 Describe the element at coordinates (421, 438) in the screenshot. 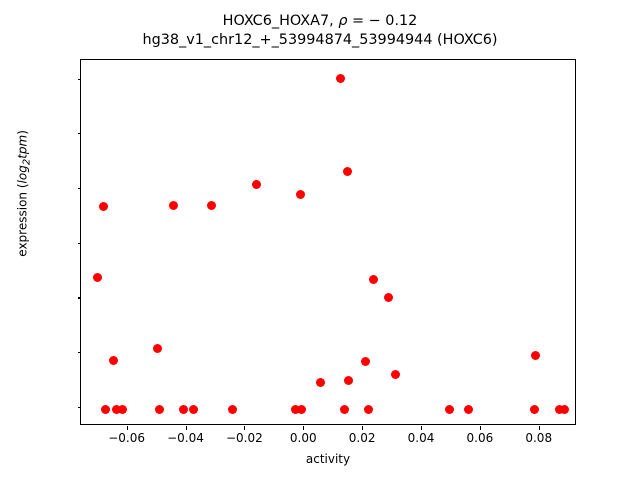

I see `x-tick-label: 0.04` at that location.